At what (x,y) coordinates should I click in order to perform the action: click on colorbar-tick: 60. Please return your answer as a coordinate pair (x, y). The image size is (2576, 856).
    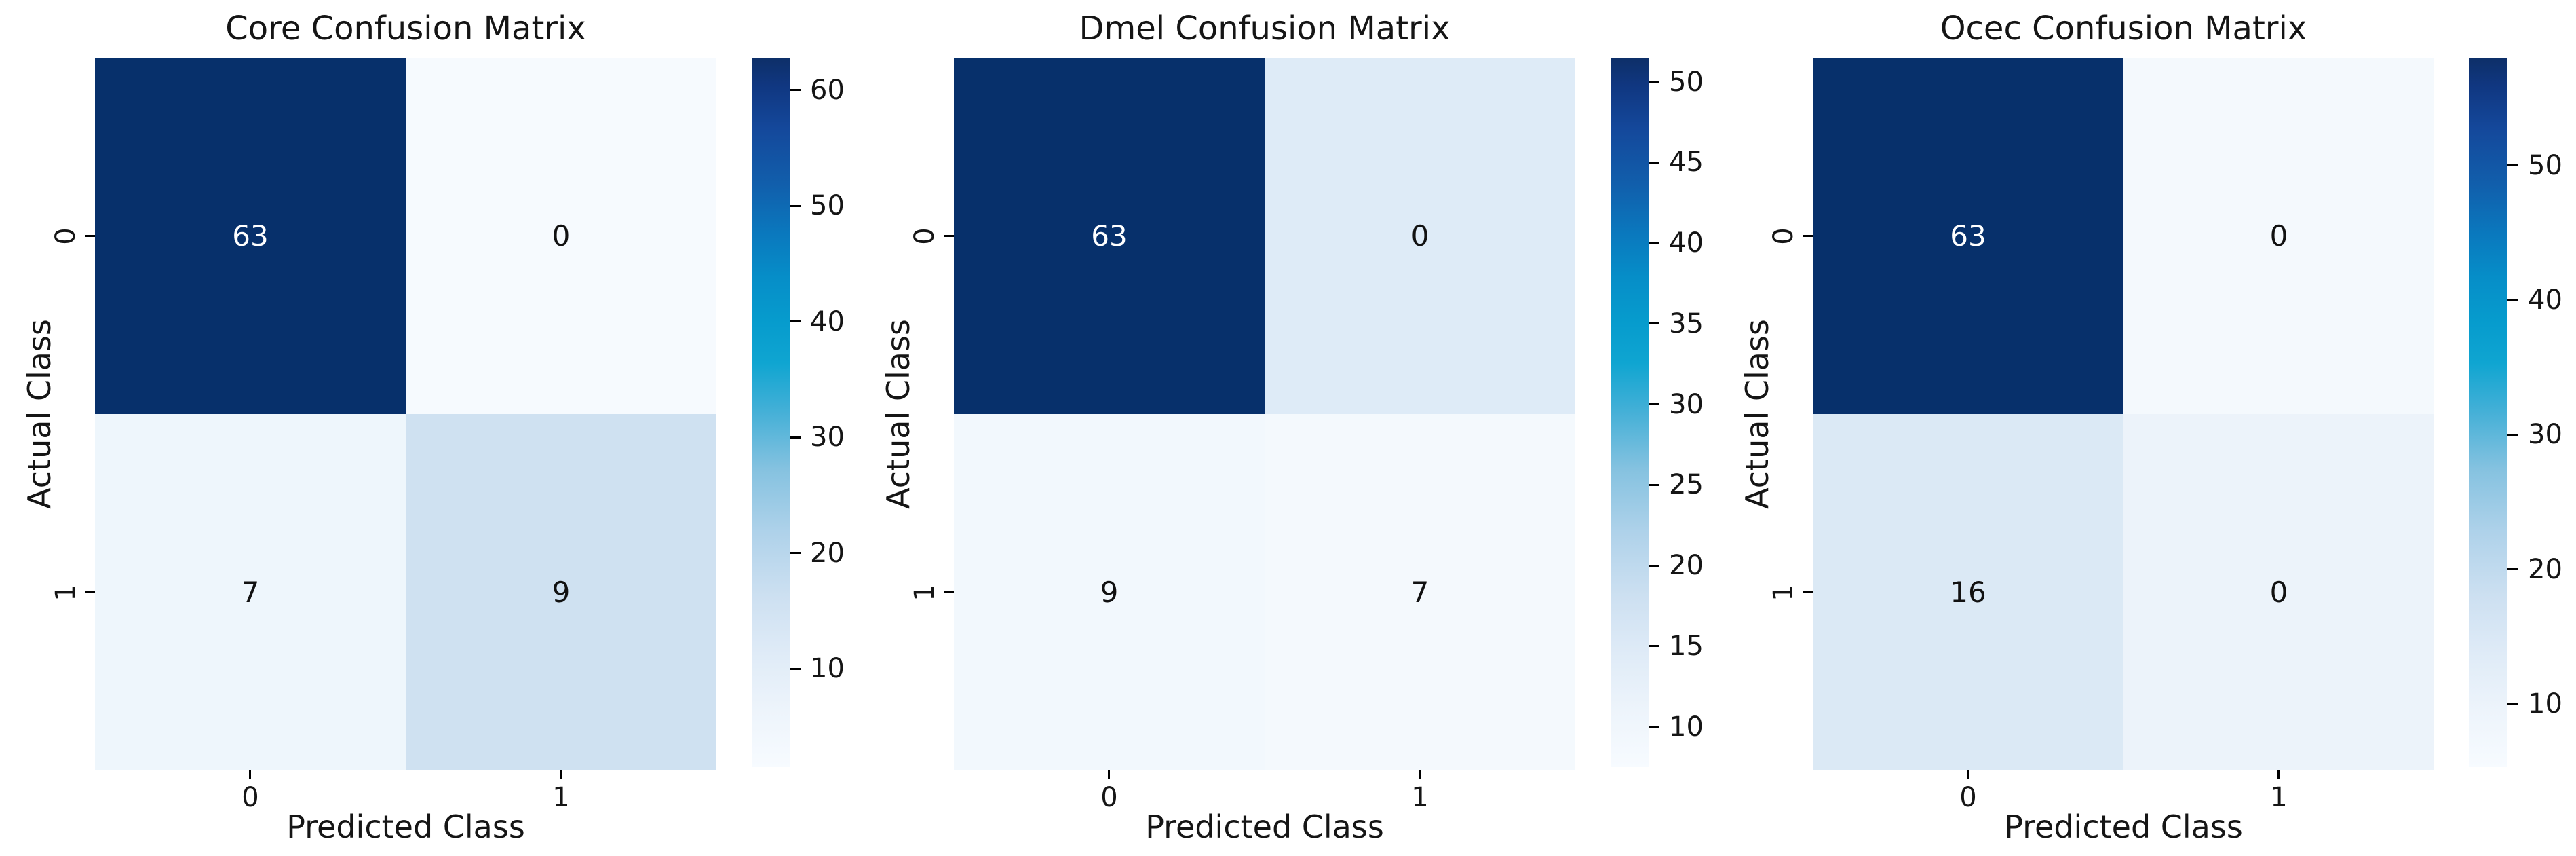
    Looking at the image, I should click on (817, 91).